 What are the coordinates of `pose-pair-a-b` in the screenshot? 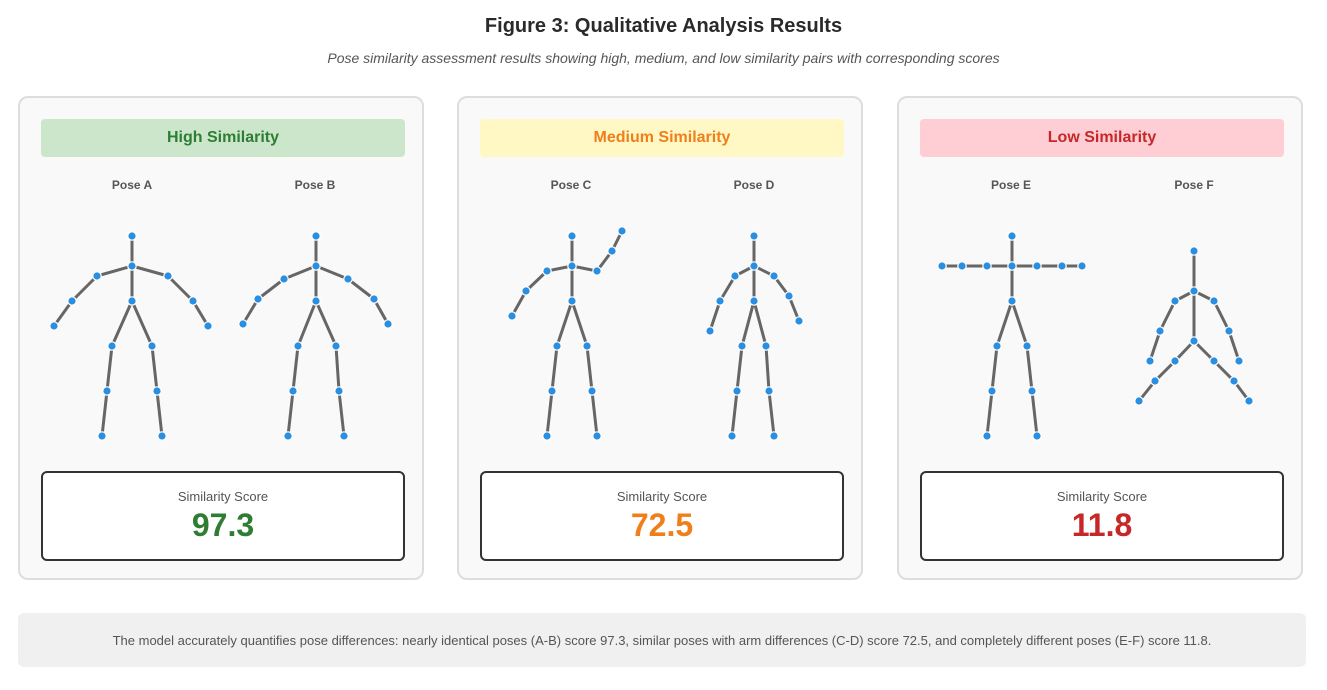 It's located at (221, 336).